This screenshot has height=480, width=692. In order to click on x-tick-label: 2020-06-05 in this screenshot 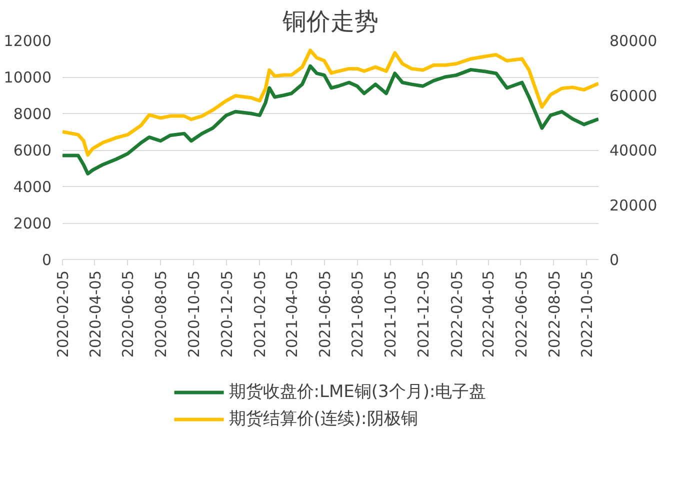, I will do `click(128, 314)`.